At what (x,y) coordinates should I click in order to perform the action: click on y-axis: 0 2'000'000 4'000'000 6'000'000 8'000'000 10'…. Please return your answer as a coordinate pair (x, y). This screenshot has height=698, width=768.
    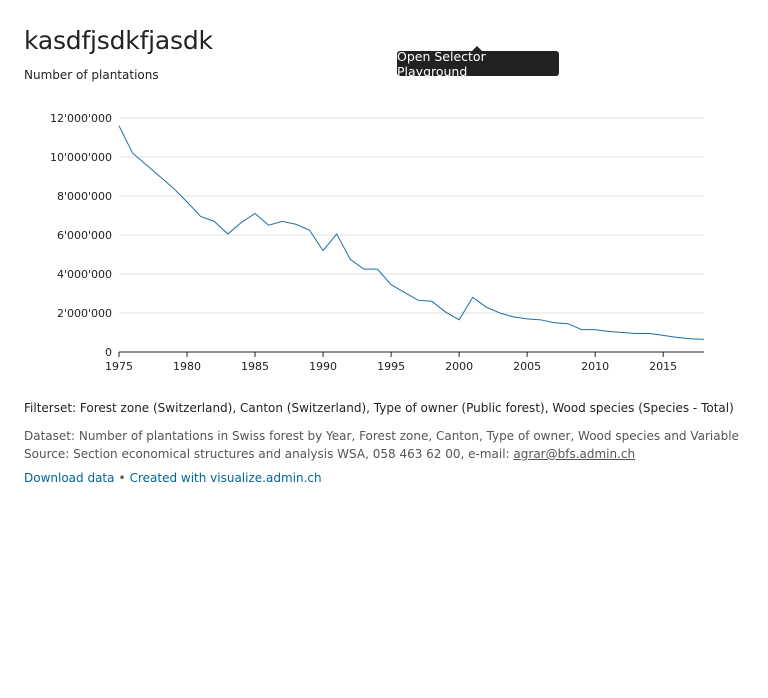
    Looking at the image, I should click on (81, 235).